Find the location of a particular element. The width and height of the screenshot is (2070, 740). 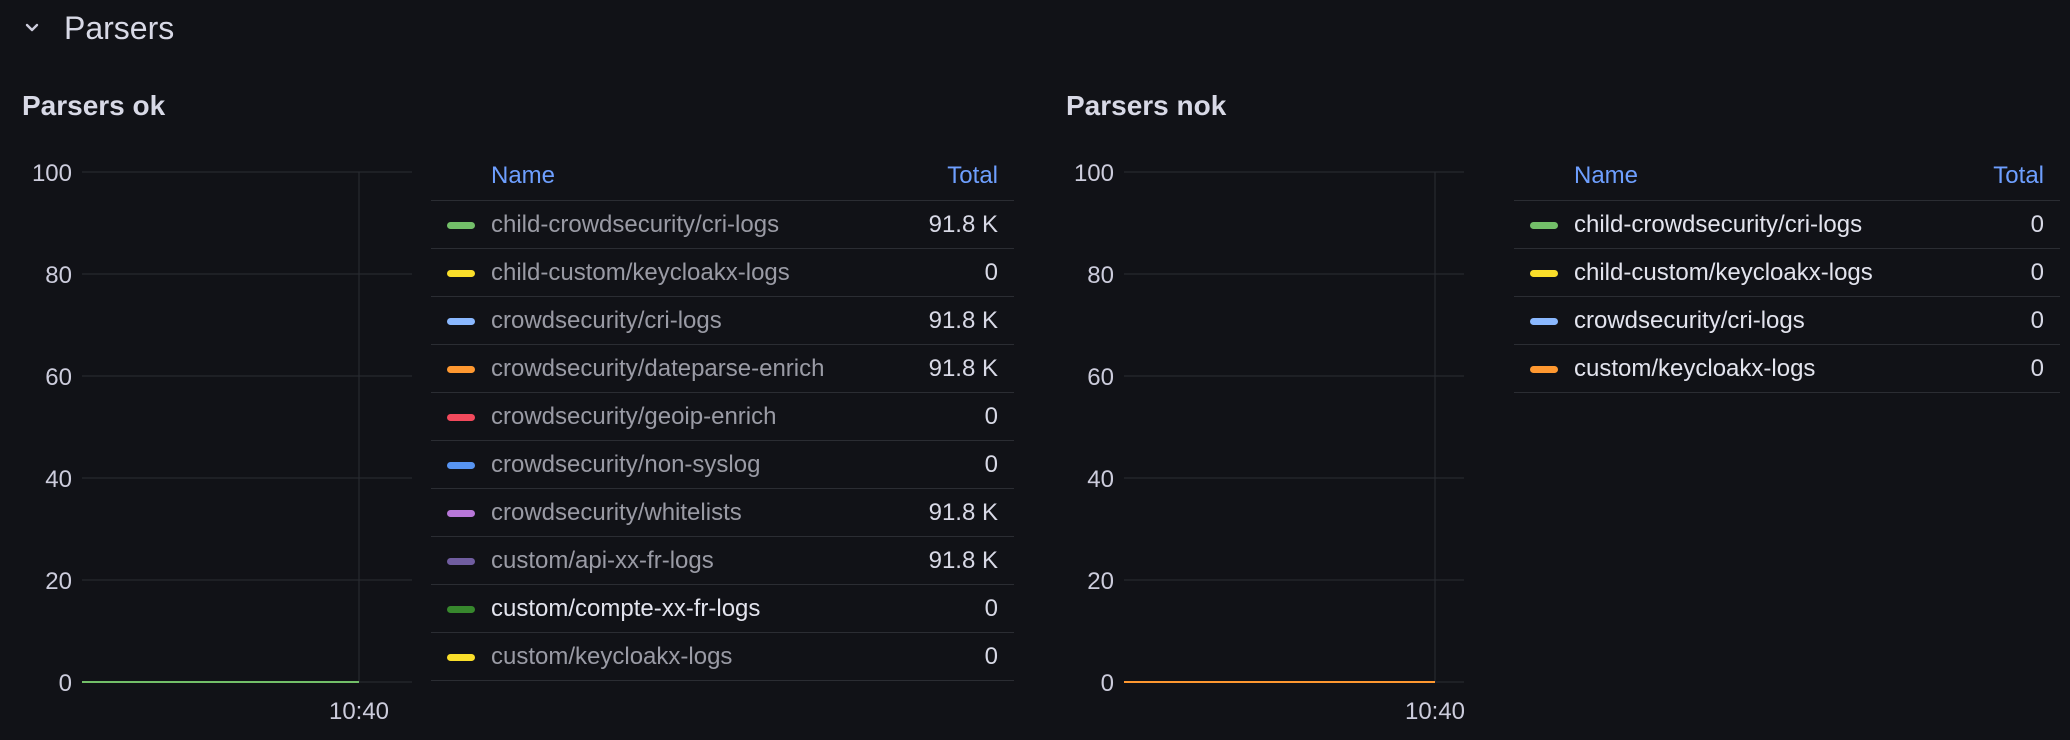

row-header-parsers: Parsers is located at coordinates (97, 28).